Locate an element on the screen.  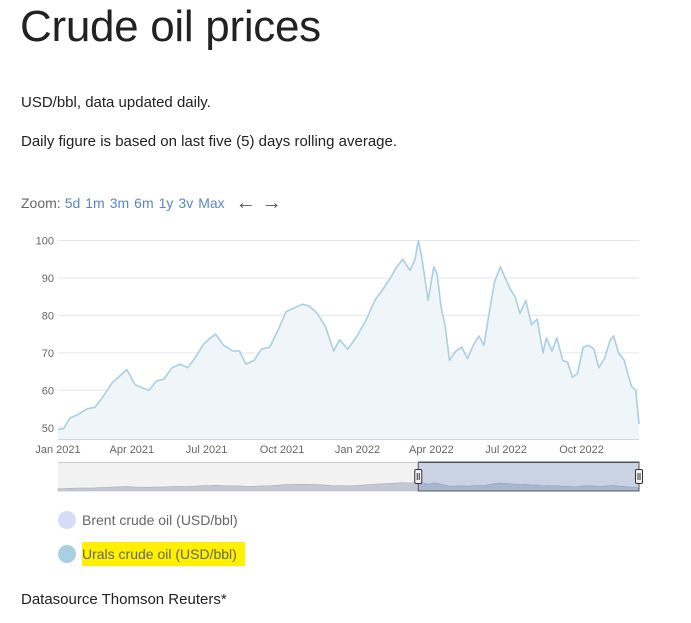
page-title: Crude oil prices is located at coordinates (170, 26).